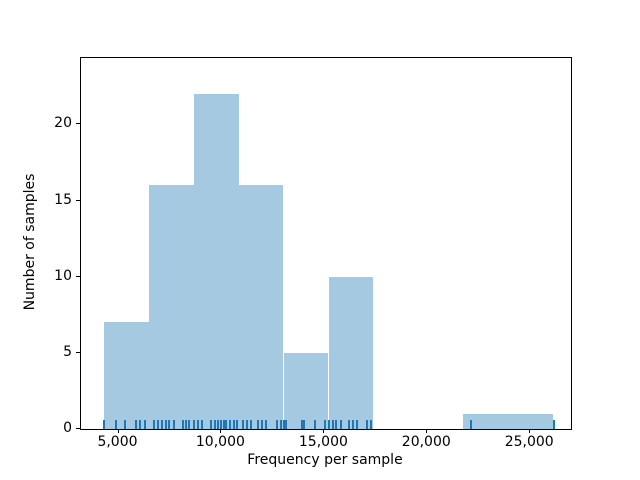 The height and width of the screenshot is (480, 640). Describe the element at coordinates (63, 275) in the screenshot. I see `y-tick-label: 10` at that location.